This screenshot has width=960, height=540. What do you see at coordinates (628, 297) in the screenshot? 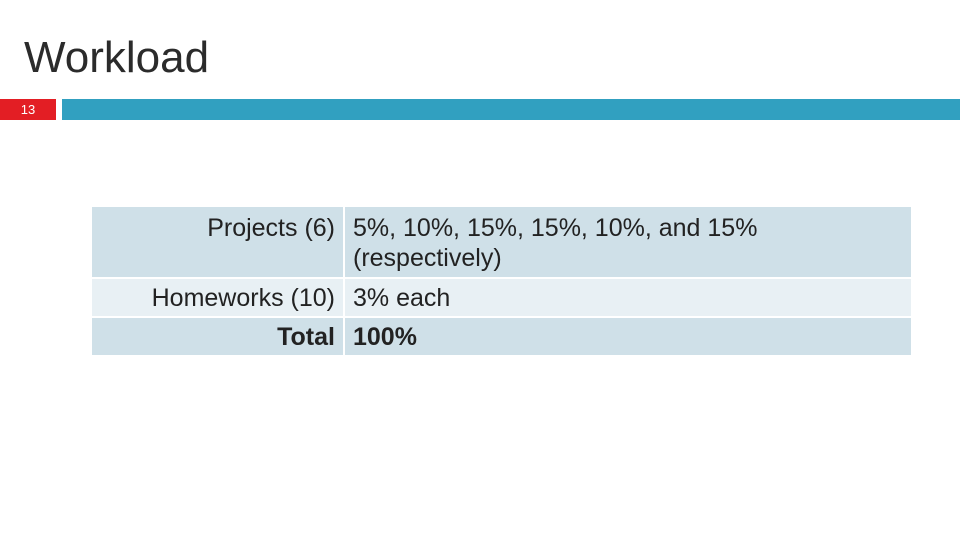
I see `table-cell-value: 3% each` at bounding box center [628, 297].